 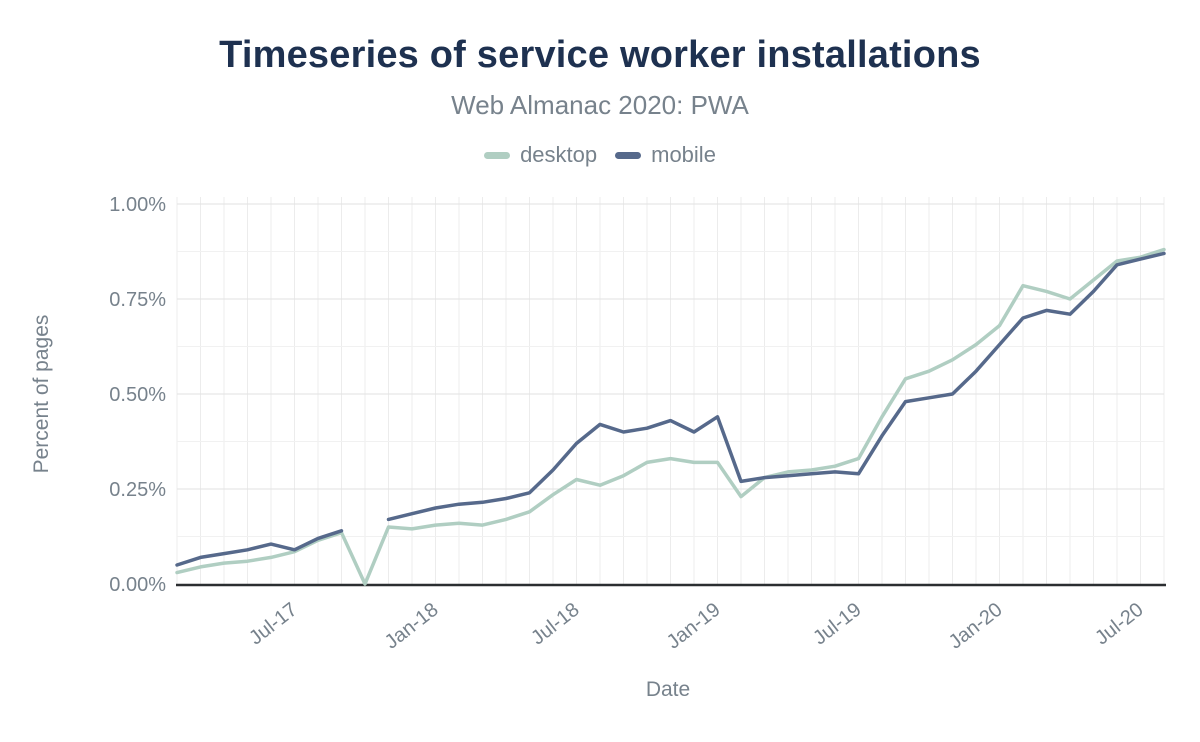 What do you see at coordinates (555, 624) in the screenshot?
I see `x-tick-label: Jul-18` at bounding box center [555, 624].